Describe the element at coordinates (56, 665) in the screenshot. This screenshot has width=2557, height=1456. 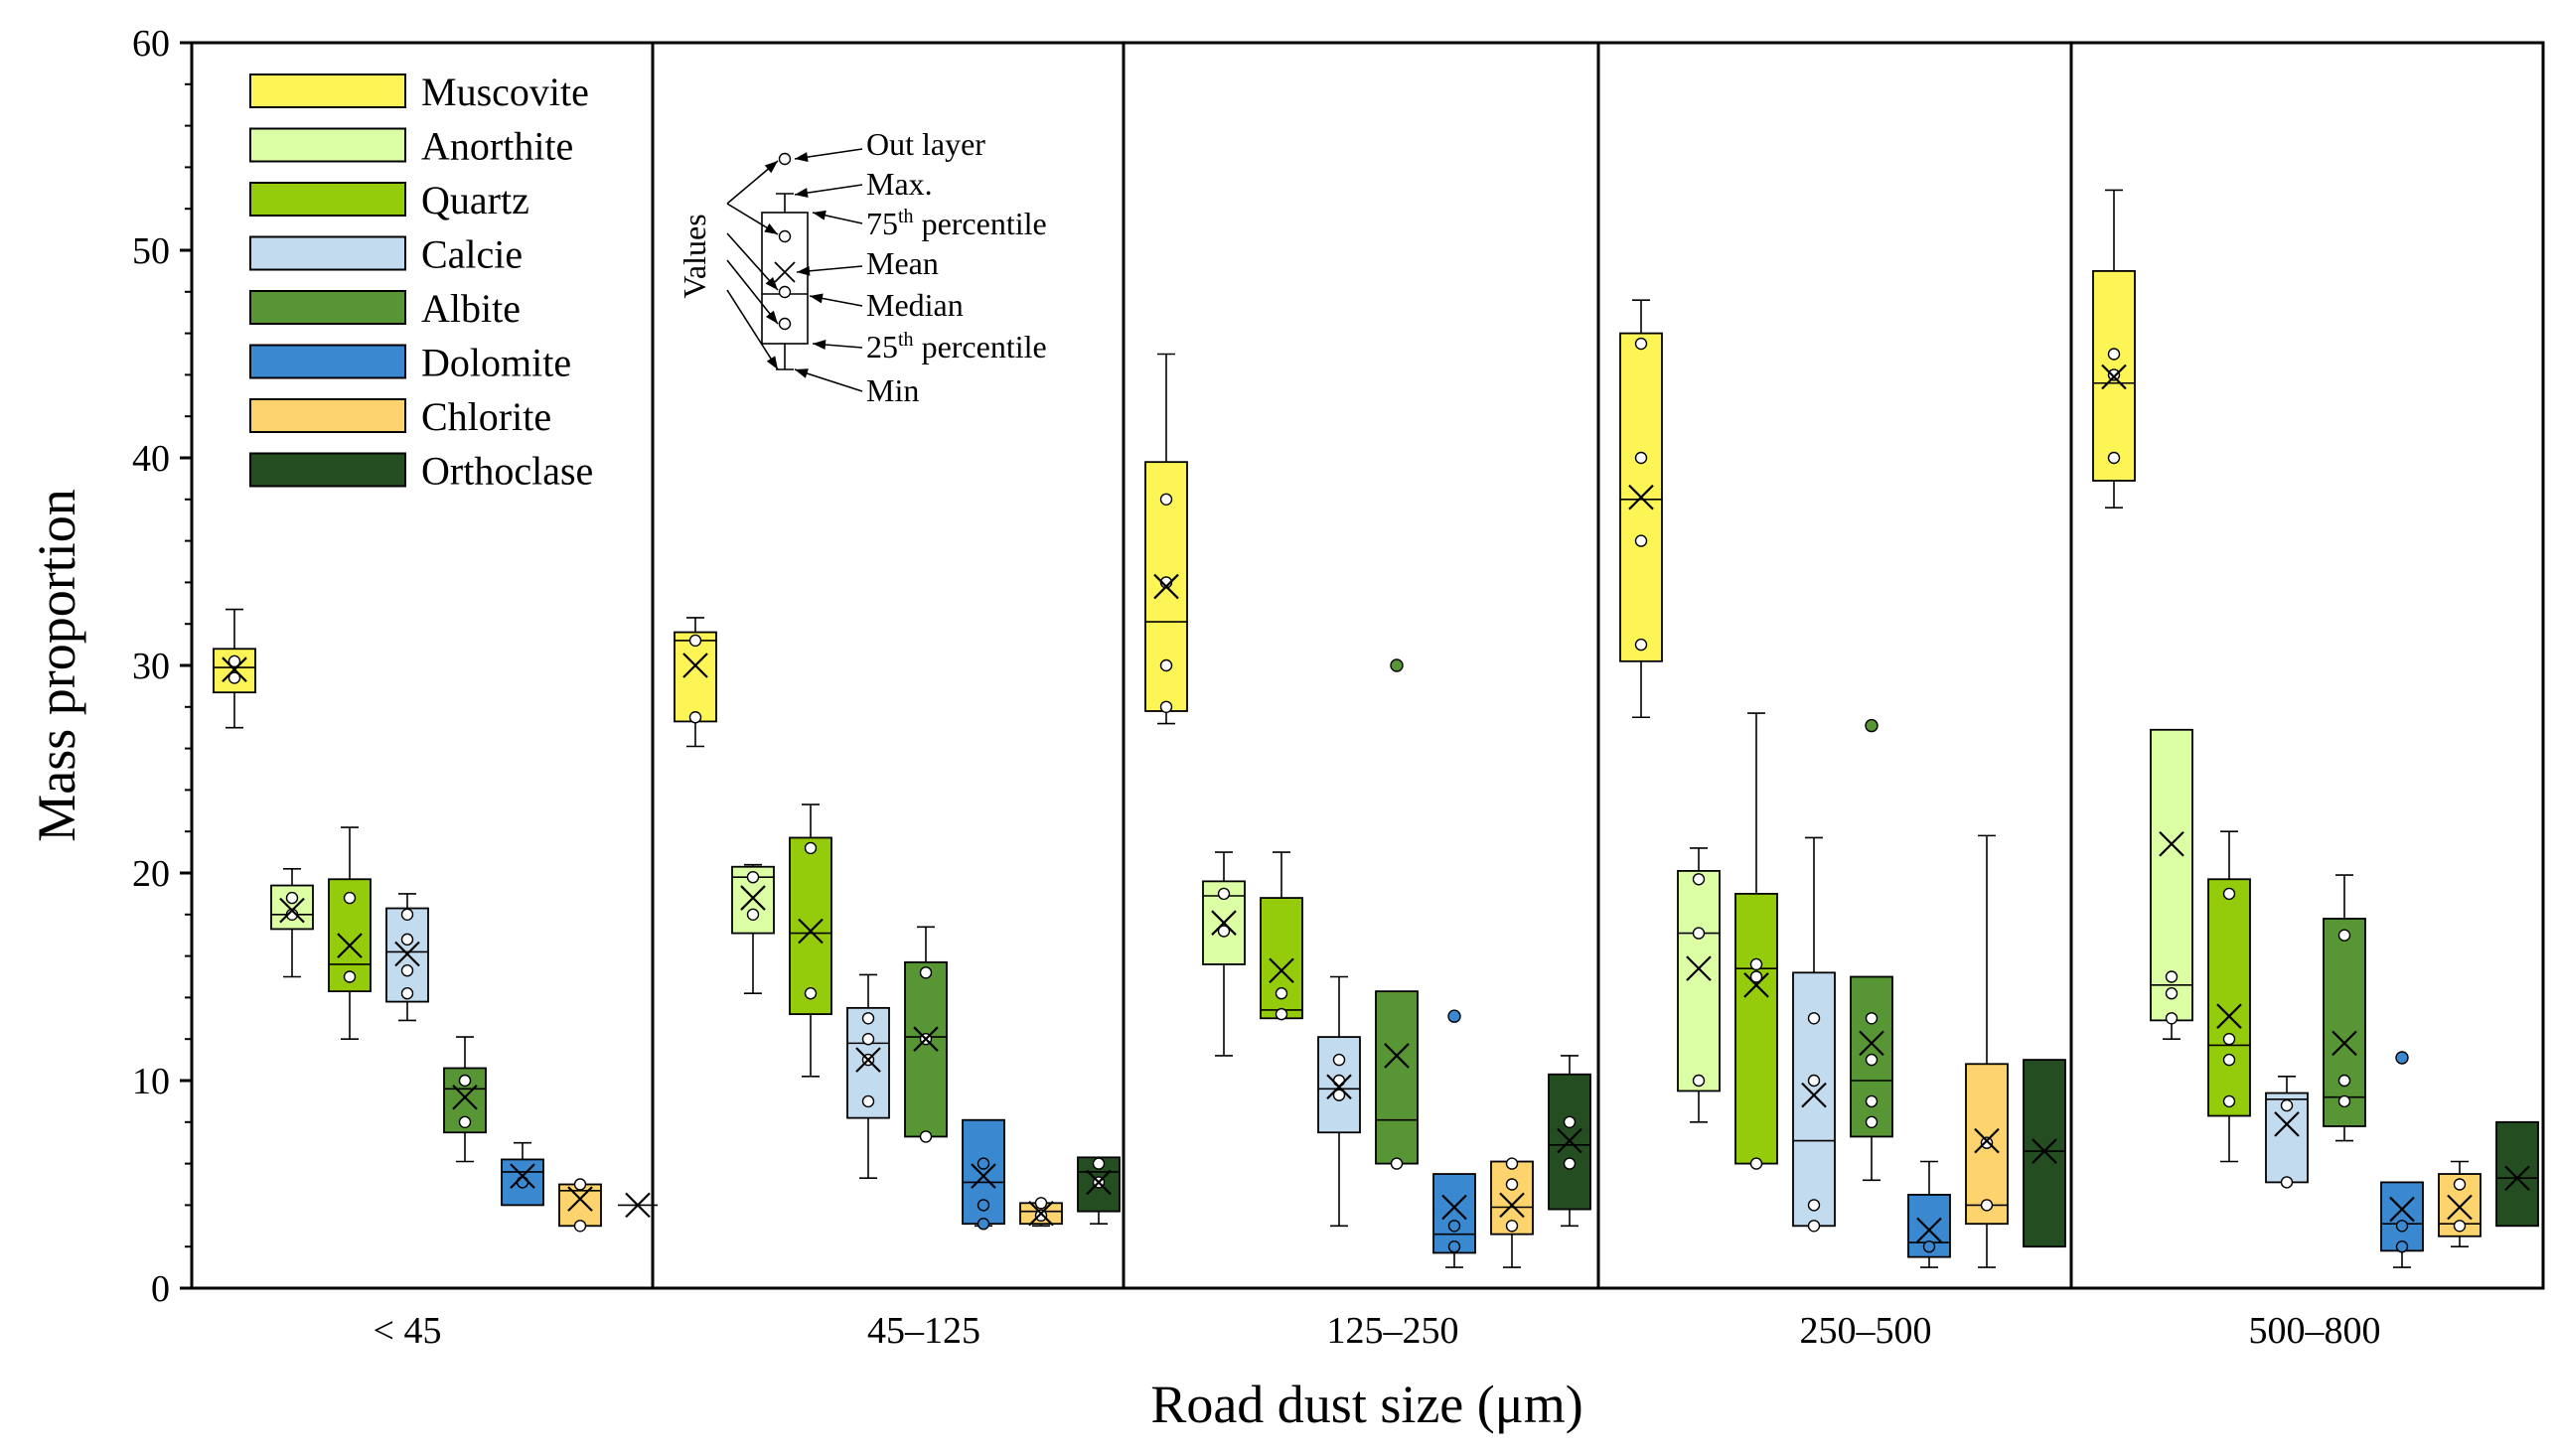
I see `y-axis-title: Mass proportion` at that location.